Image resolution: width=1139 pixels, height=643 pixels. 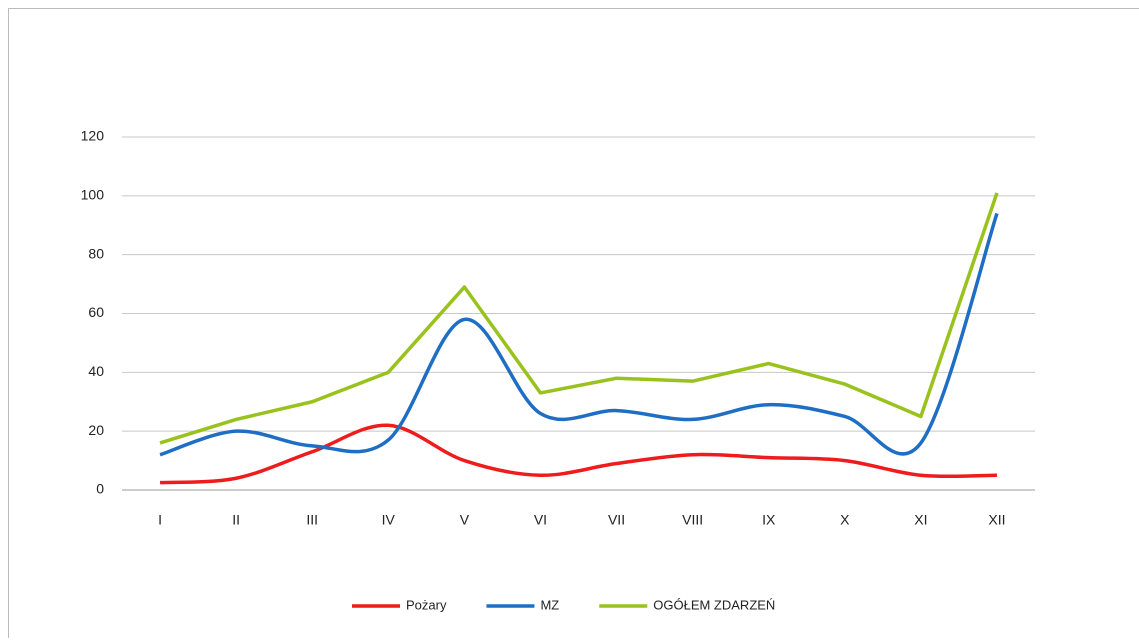 What do you see at coordinates (996, 520) in the screenshot?
I see `x-tick-label: XII` at bounding box center [996, 520].